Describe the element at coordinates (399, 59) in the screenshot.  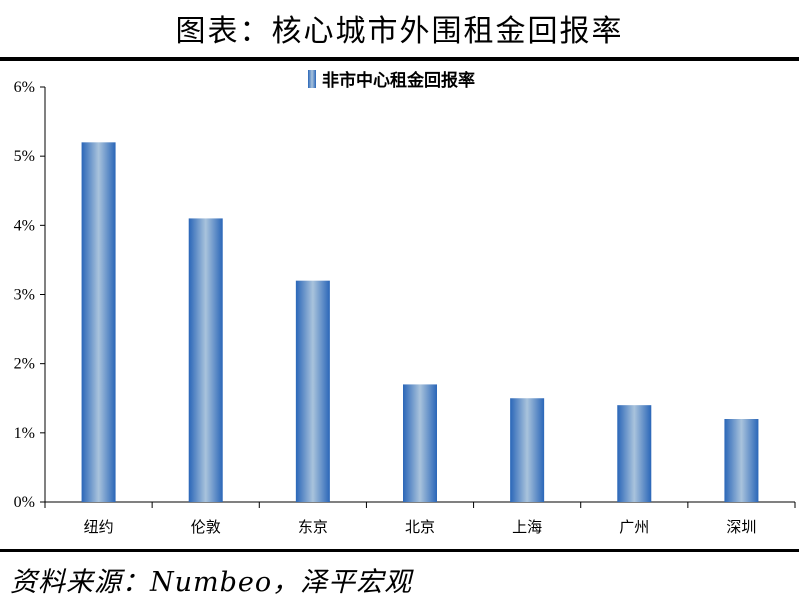
I see `title-divider` at that location.